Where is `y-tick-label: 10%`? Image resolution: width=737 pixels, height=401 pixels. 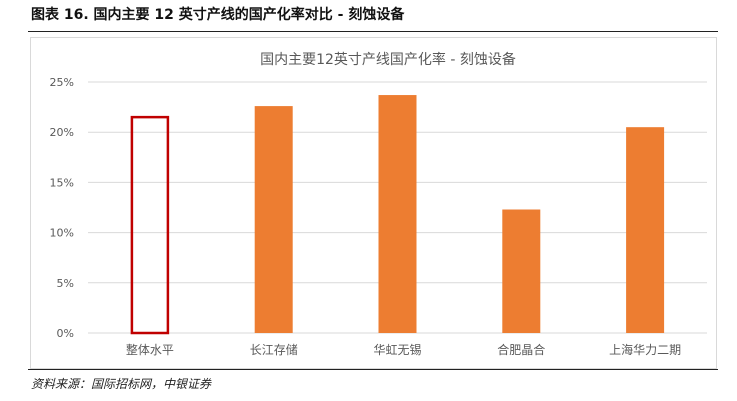 y-tick-label: 10% is located at coordinates (62, 233).